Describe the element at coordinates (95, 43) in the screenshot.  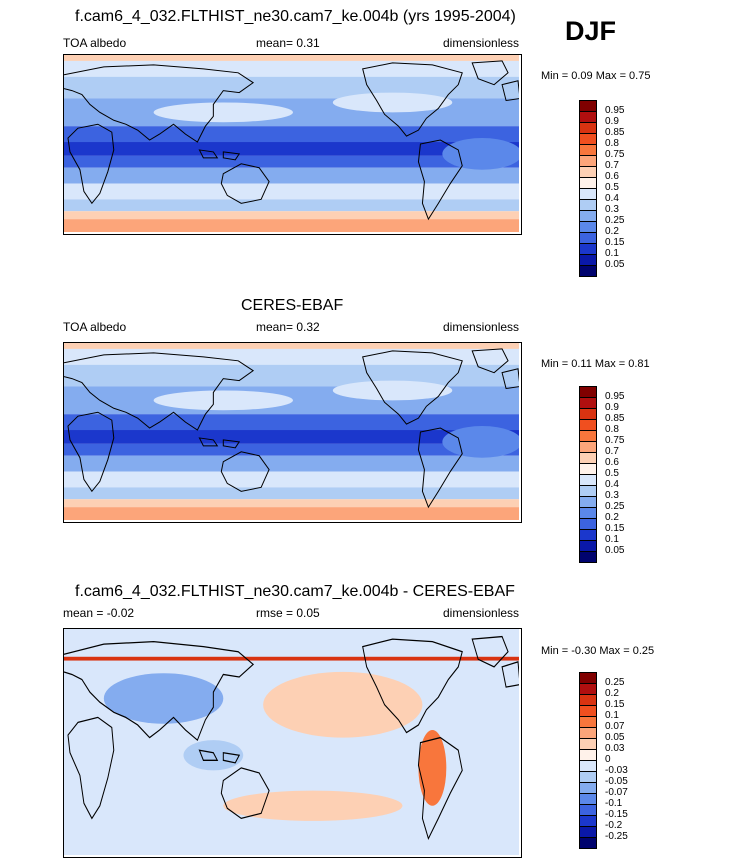
I see `panel1-variable-label: TOA albedo` at that location.